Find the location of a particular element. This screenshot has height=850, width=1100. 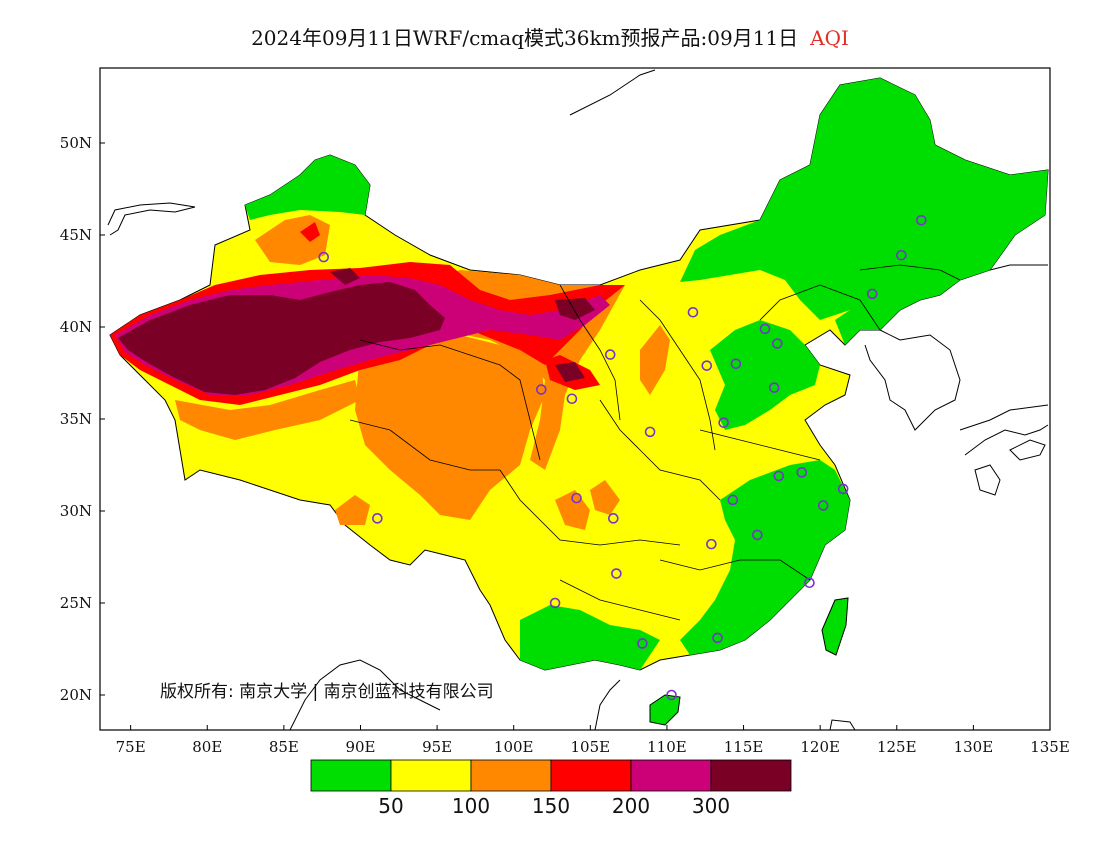

map-title: 2024年09月11日WRF/cmaq模式36km预报产品:09月11日 AQI is located at coordinates (550, 36).